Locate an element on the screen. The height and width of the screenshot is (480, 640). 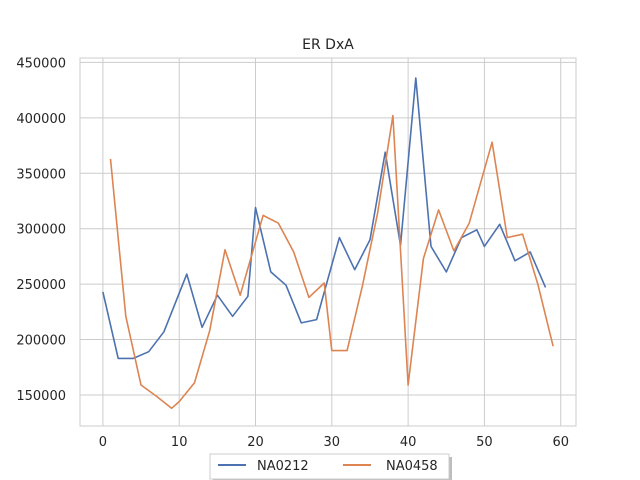
y-tick-label: 400000 is located at coordinates (41, 119).